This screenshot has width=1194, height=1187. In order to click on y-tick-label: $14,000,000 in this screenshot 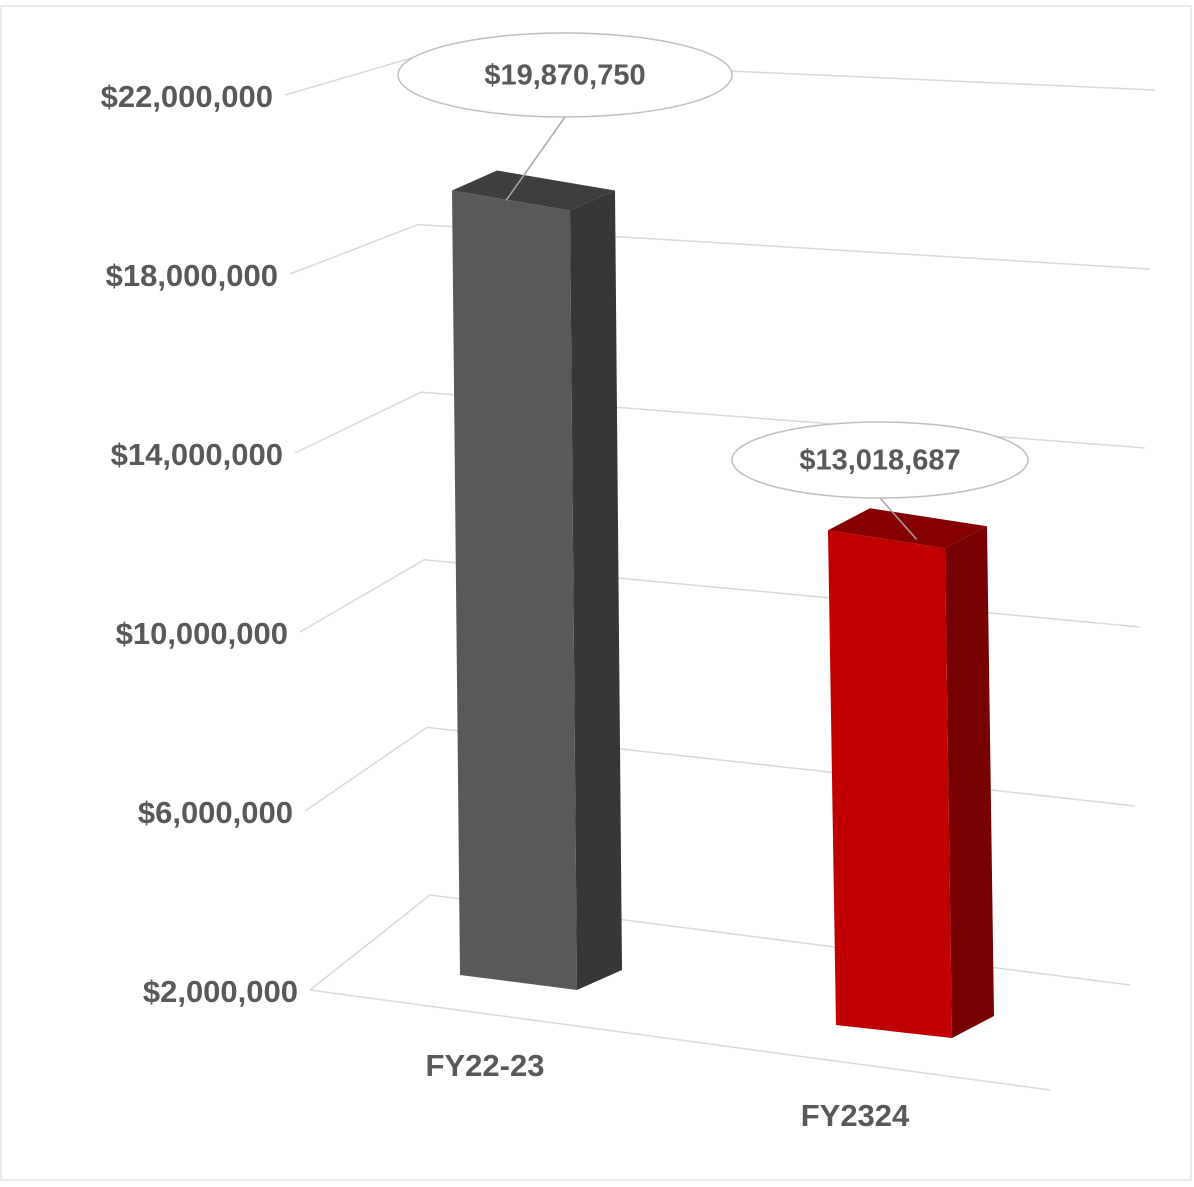, I will do `click(197, 454)`.